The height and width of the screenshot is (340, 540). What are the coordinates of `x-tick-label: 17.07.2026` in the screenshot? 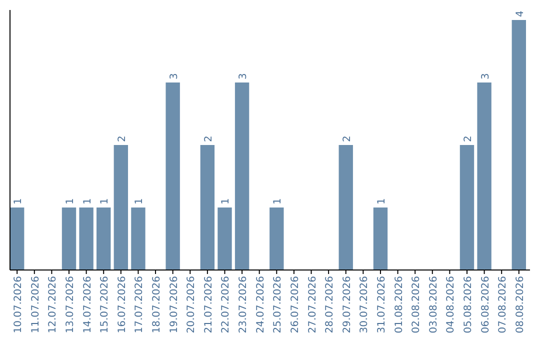 It's located at (140, 305).